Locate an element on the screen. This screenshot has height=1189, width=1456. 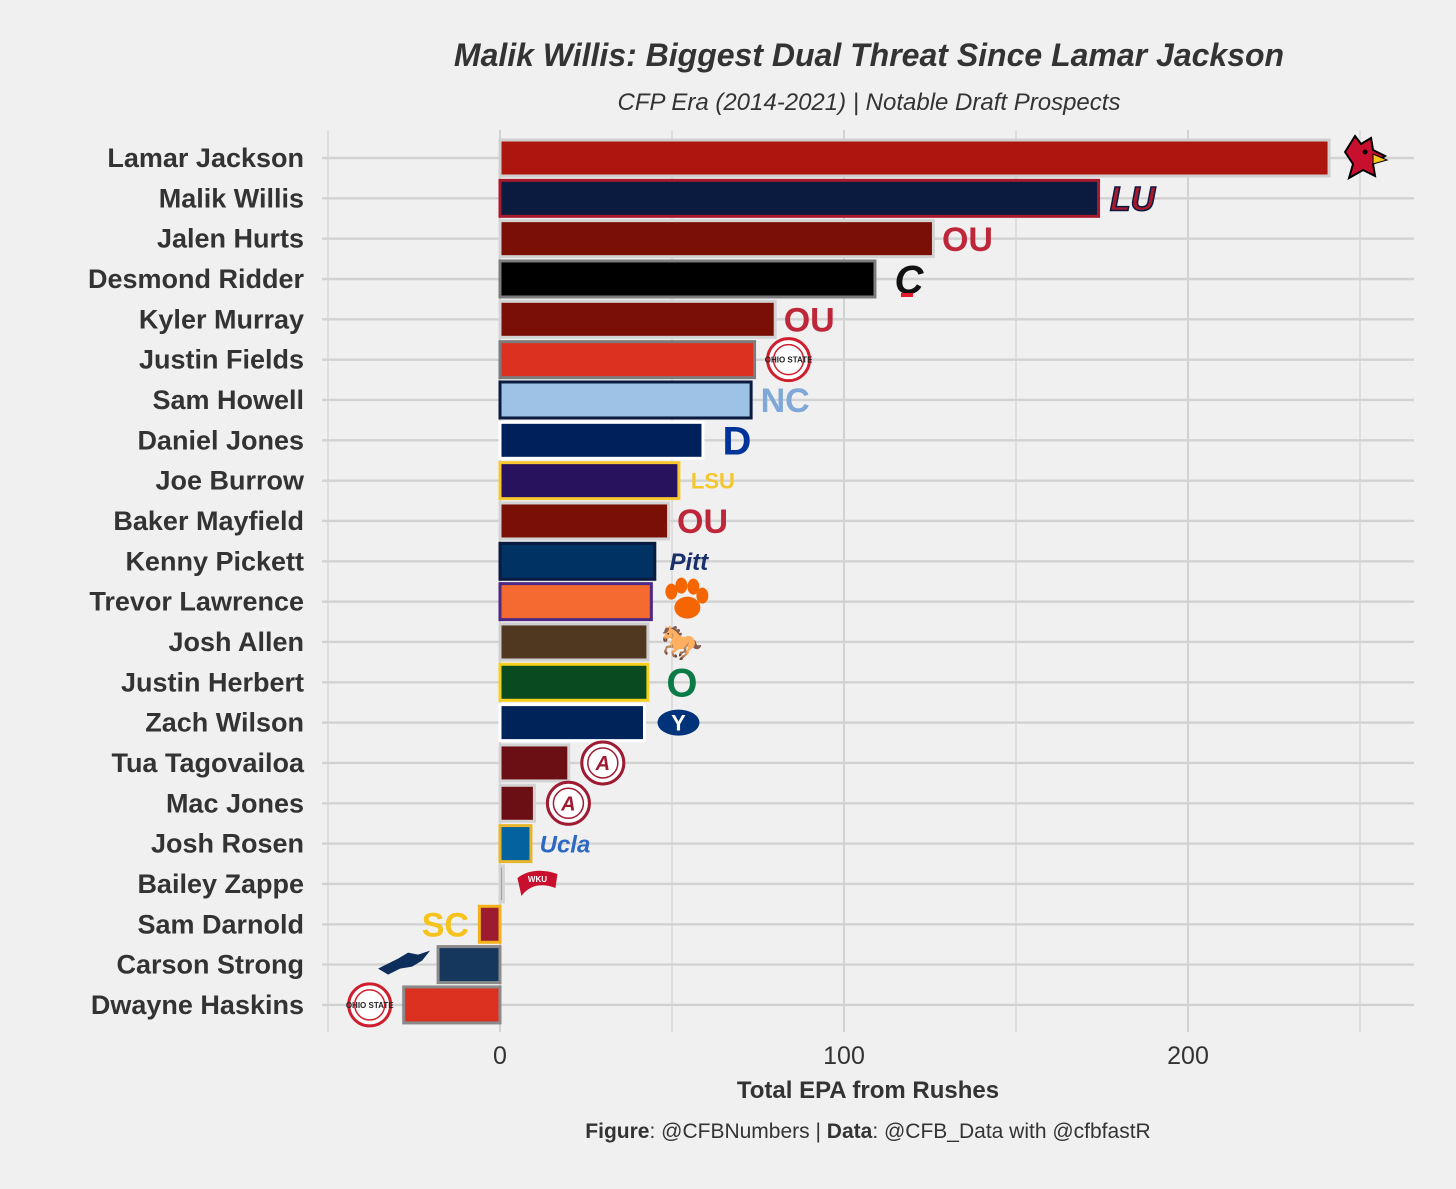
bar-josh-allen is located at coordinates (574, 642).